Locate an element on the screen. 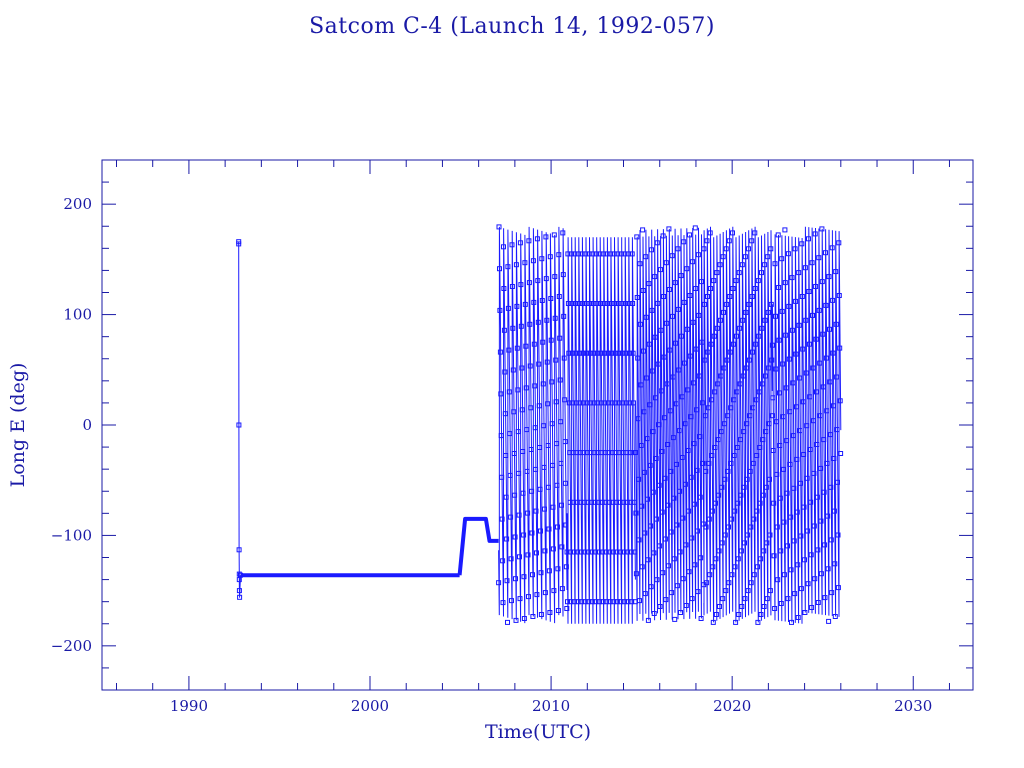 The height and width of the screenshot is (768, 1024). chart-title: Satcom C-4 (Launch 14, 1992-057) is located at coordinates (512, 26).